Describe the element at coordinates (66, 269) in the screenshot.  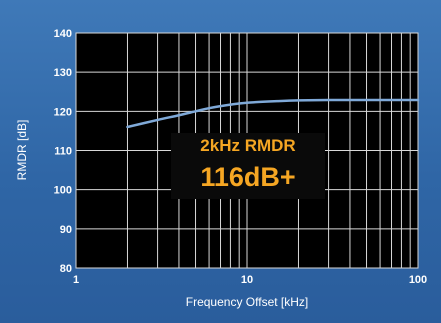
I see `y-tick-label-80: 80` at that location.